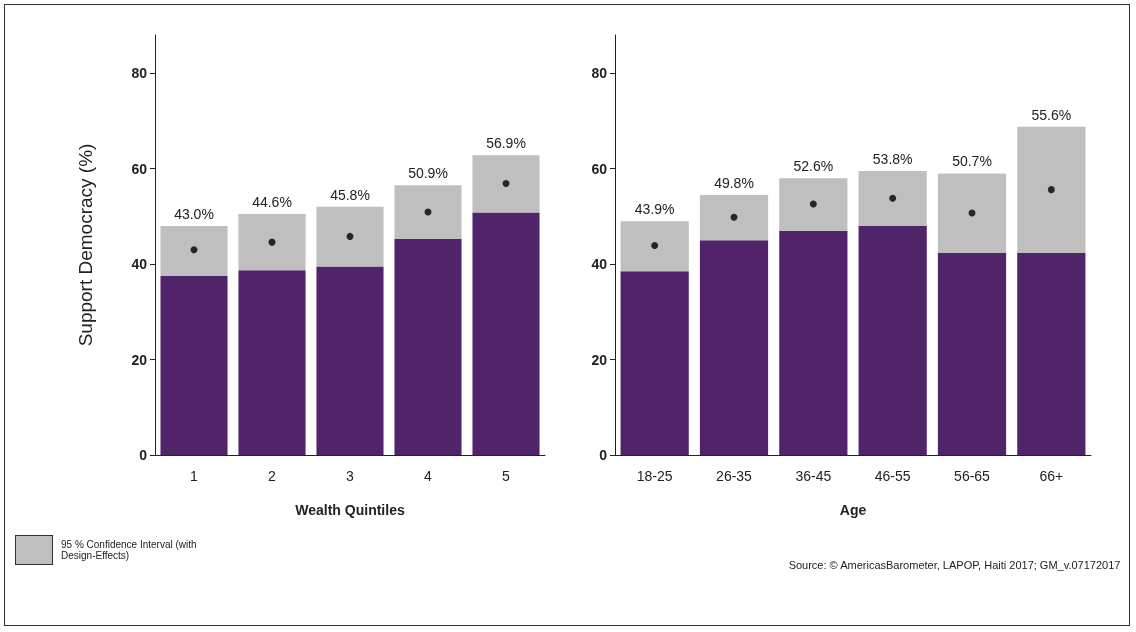 This screenshot has height=632, width=1136. What do you see at coordinates (734, 182) in the screenshot?
I see `annotation: 49.8%` at bounding box center [734, 182].